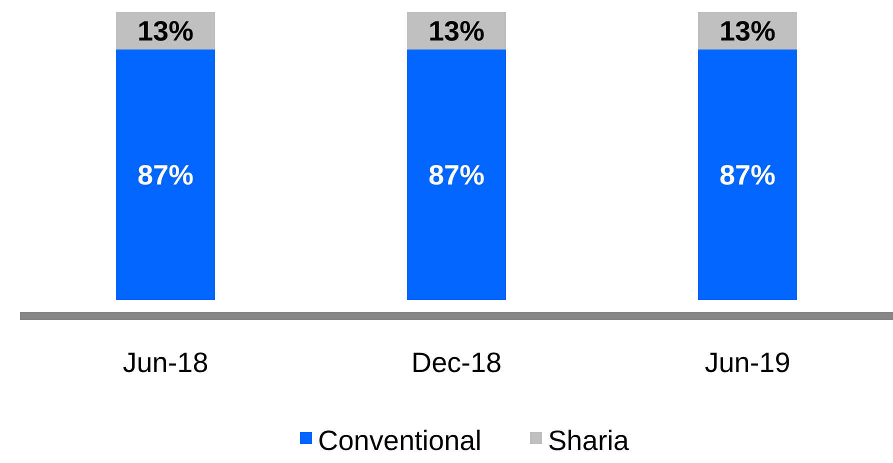 The height and width of the screenshot is (463, 893). What do you see at coordinates (747, 362) in the screenshot?
I see `x-tick-label: Jun-19` at bounding box center [747, 362].